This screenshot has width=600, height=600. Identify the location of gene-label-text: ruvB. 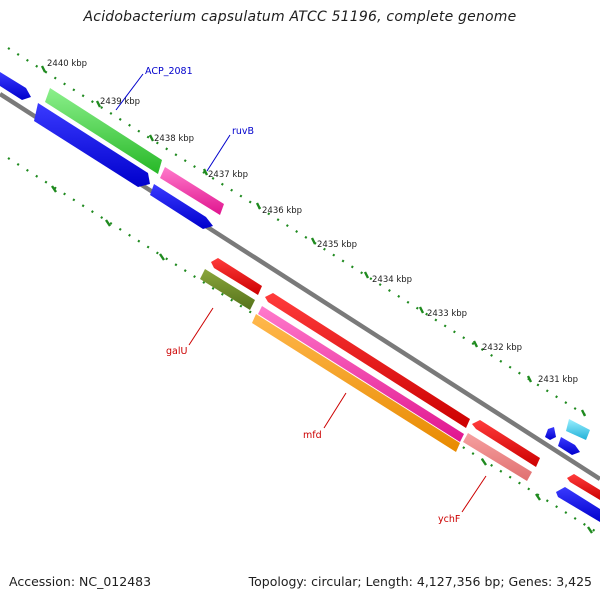
(243, 131).